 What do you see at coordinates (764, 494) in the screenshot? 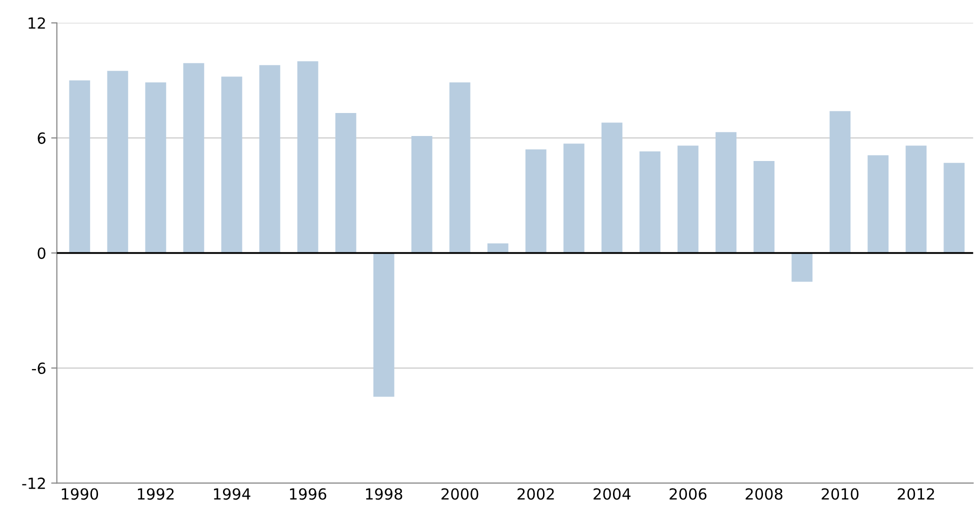
I see `x-tick-label: 2008` at bounding box center [764, 494].